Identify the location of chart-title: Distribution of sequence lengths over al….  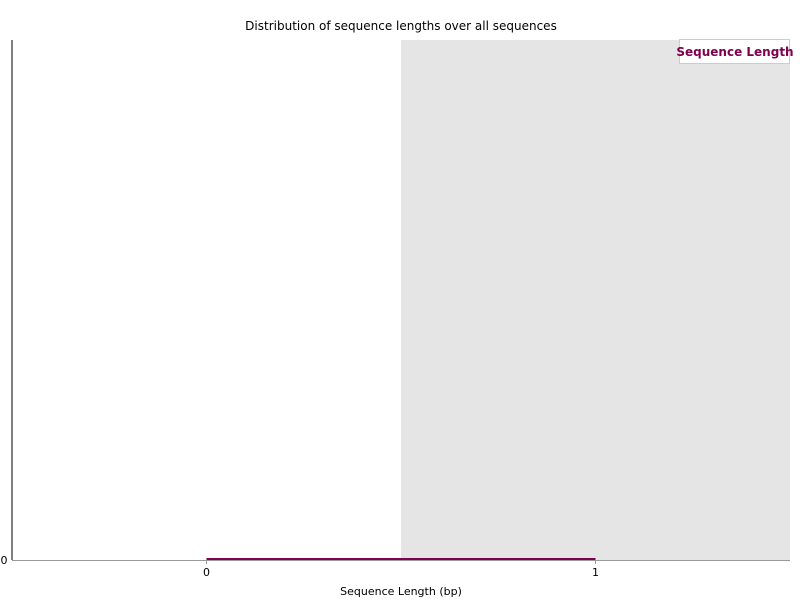
(401, 26).